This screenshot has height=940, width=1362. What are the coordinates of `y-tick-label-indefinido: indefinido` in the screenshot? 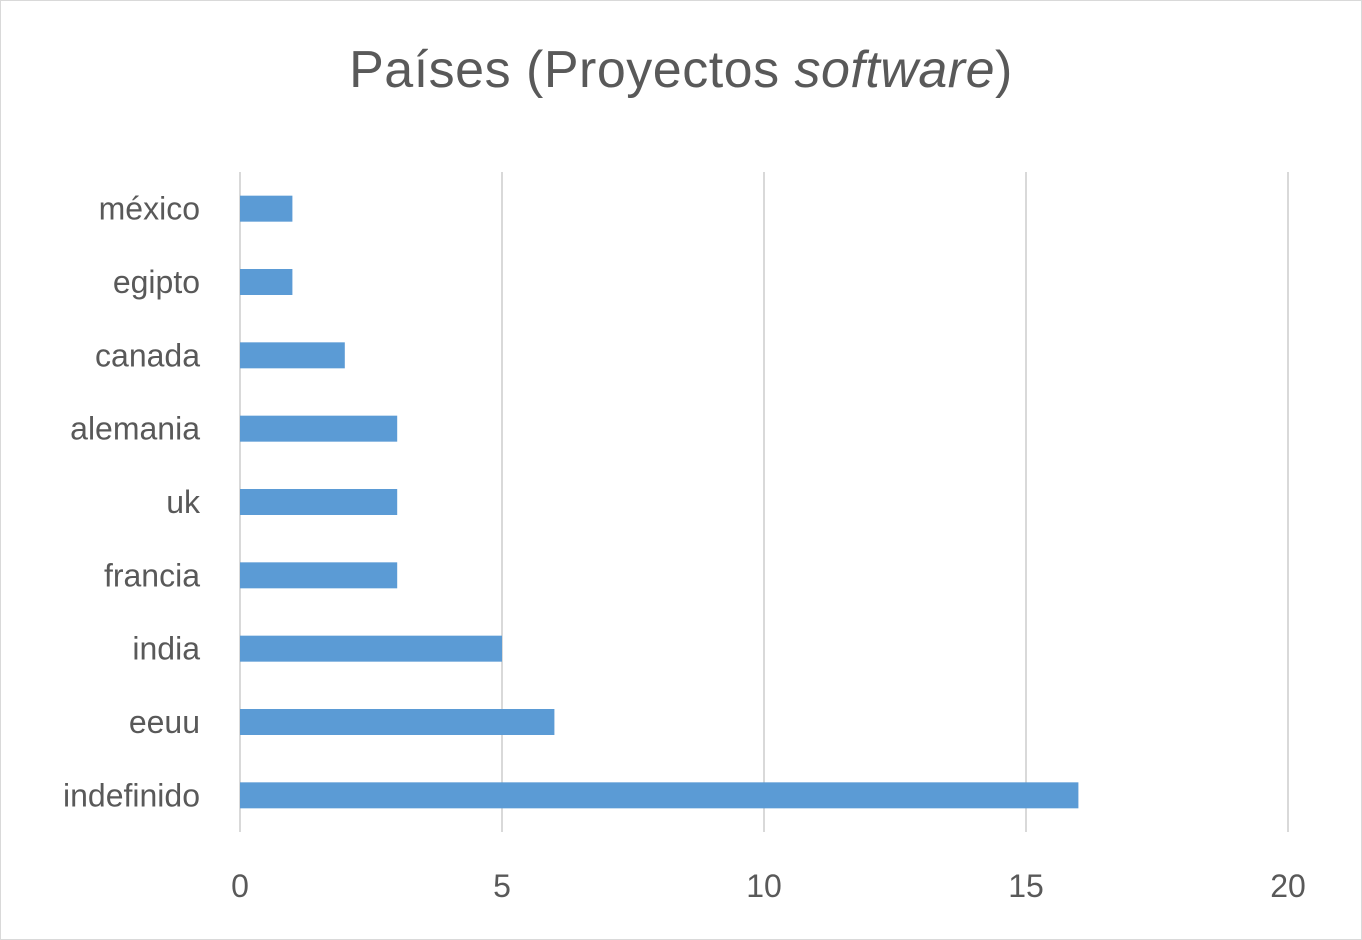 It's located at (131, 795).